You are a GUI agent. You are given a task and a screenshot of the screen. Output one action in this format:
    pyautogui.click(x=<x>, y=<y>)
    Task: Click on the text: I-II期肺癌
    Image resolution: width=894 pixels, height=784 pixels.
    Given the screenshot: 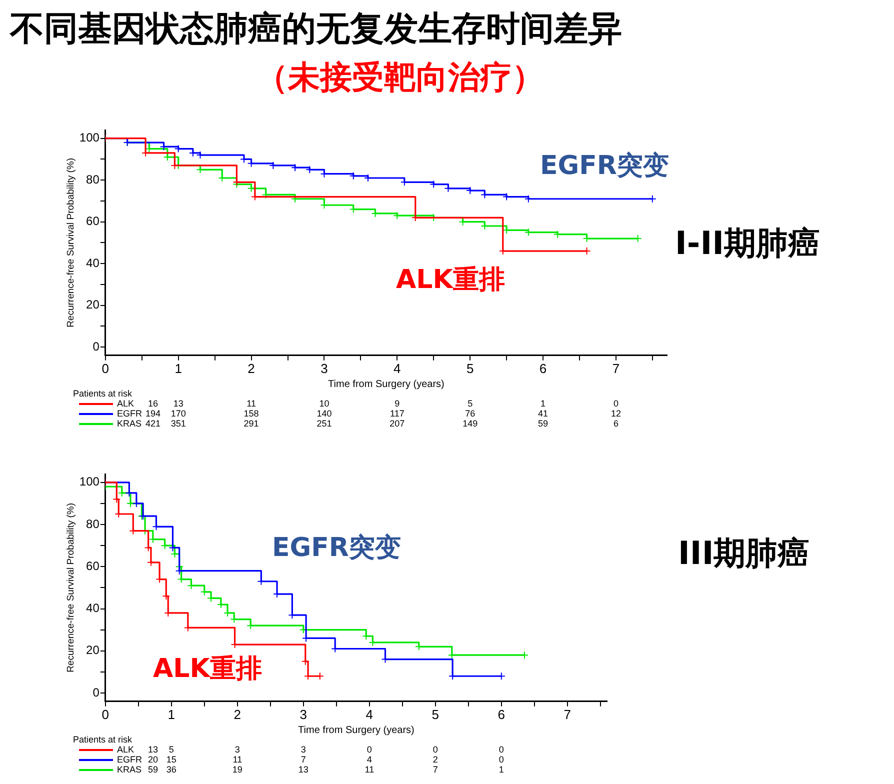 What is the action you would take?
    pyautogui.click(x=747, y=243)
    